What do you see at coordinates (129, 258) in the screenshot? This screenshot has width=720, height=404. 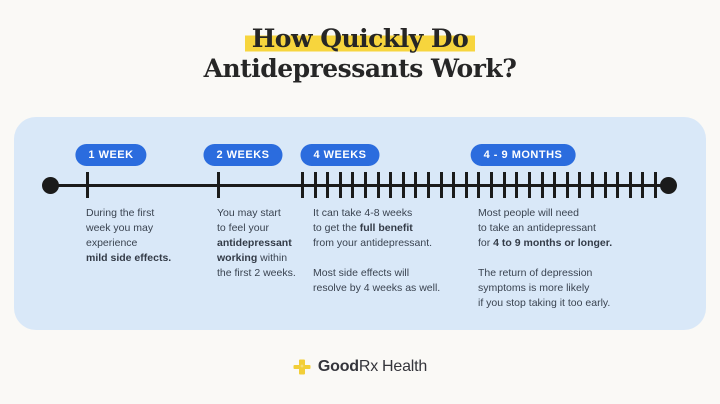 I see `note-text-bold: mild side effects.` at bounding box center [129, 258].